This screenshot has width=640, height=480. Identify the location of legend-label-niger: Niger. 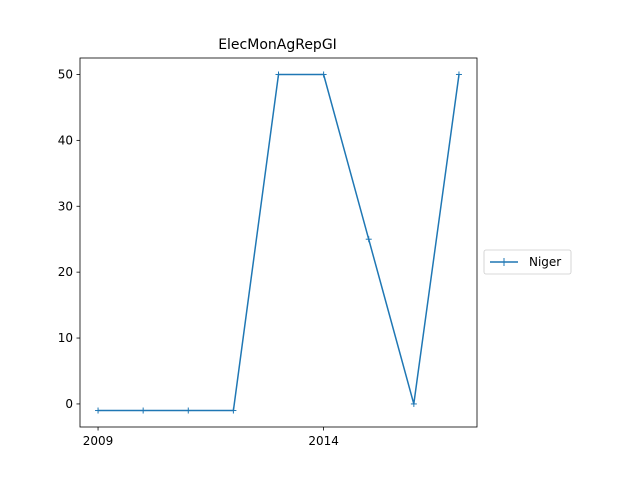
(545, 262).